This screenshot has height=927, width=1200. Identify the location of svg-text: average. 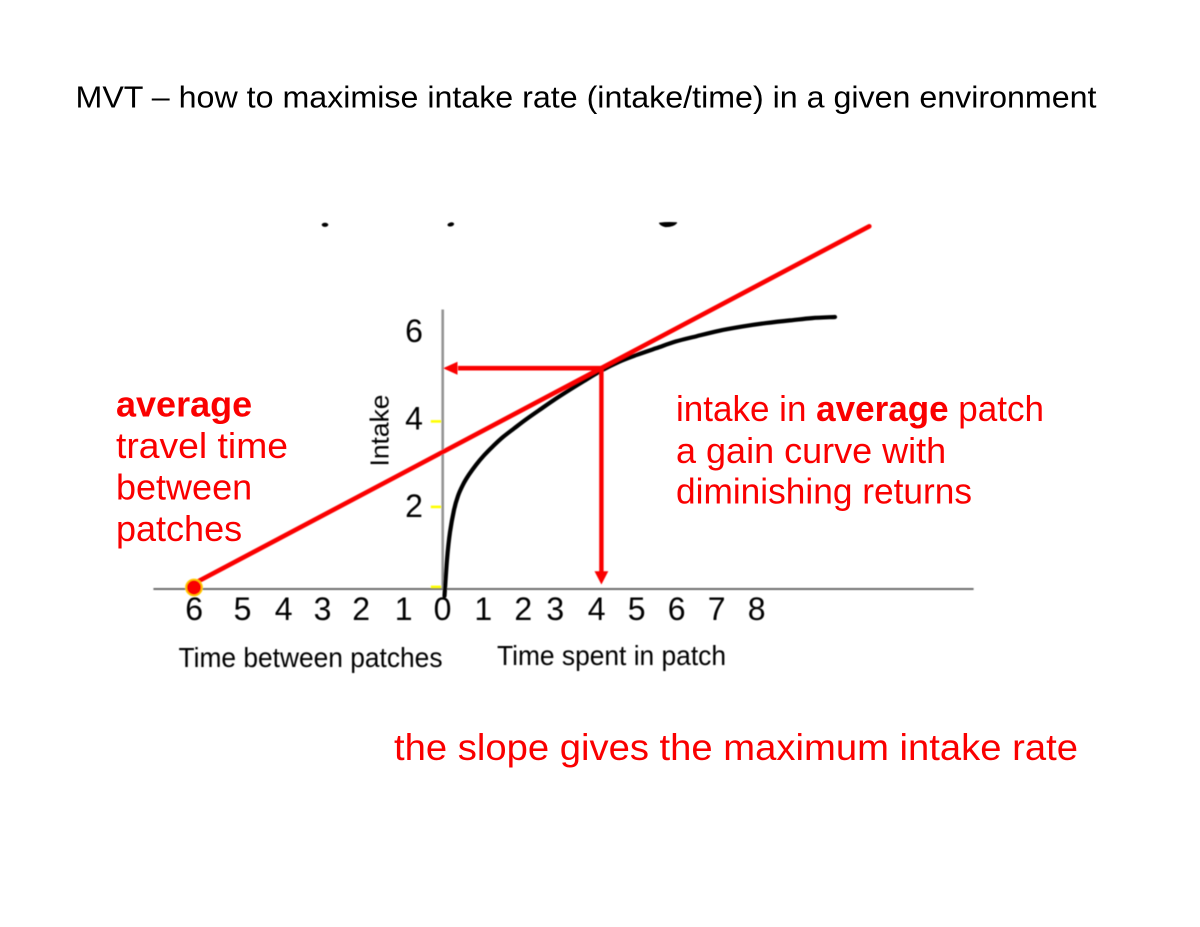
(184, 404).